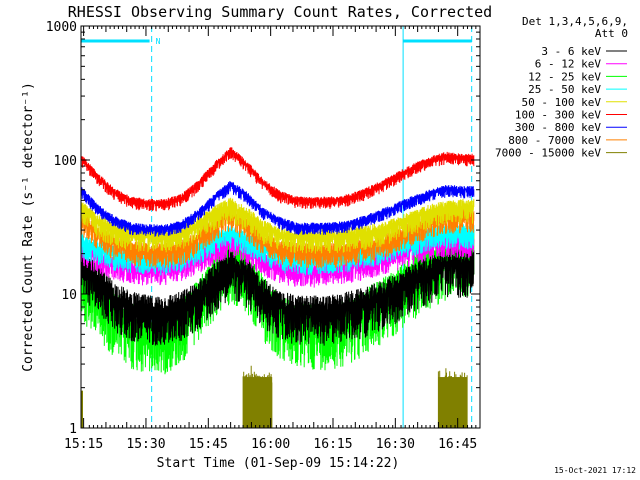  Describe the element at coordinates (395, 444) in the screenshot. I see `x-tick-label: 16:30` at that location.